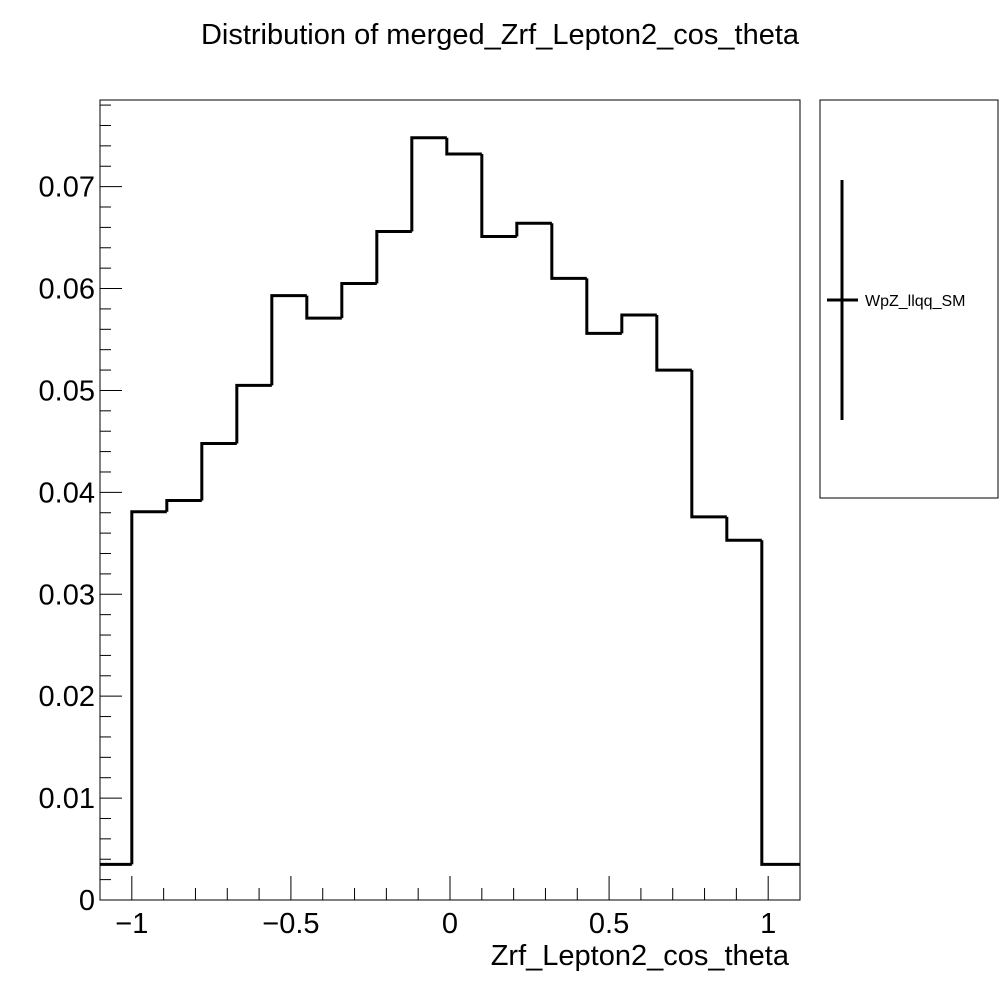 Image resolution: width=1000 pixels, height=1000 pixels. I want to click on x-tick-label: 0, so click(450, 924).